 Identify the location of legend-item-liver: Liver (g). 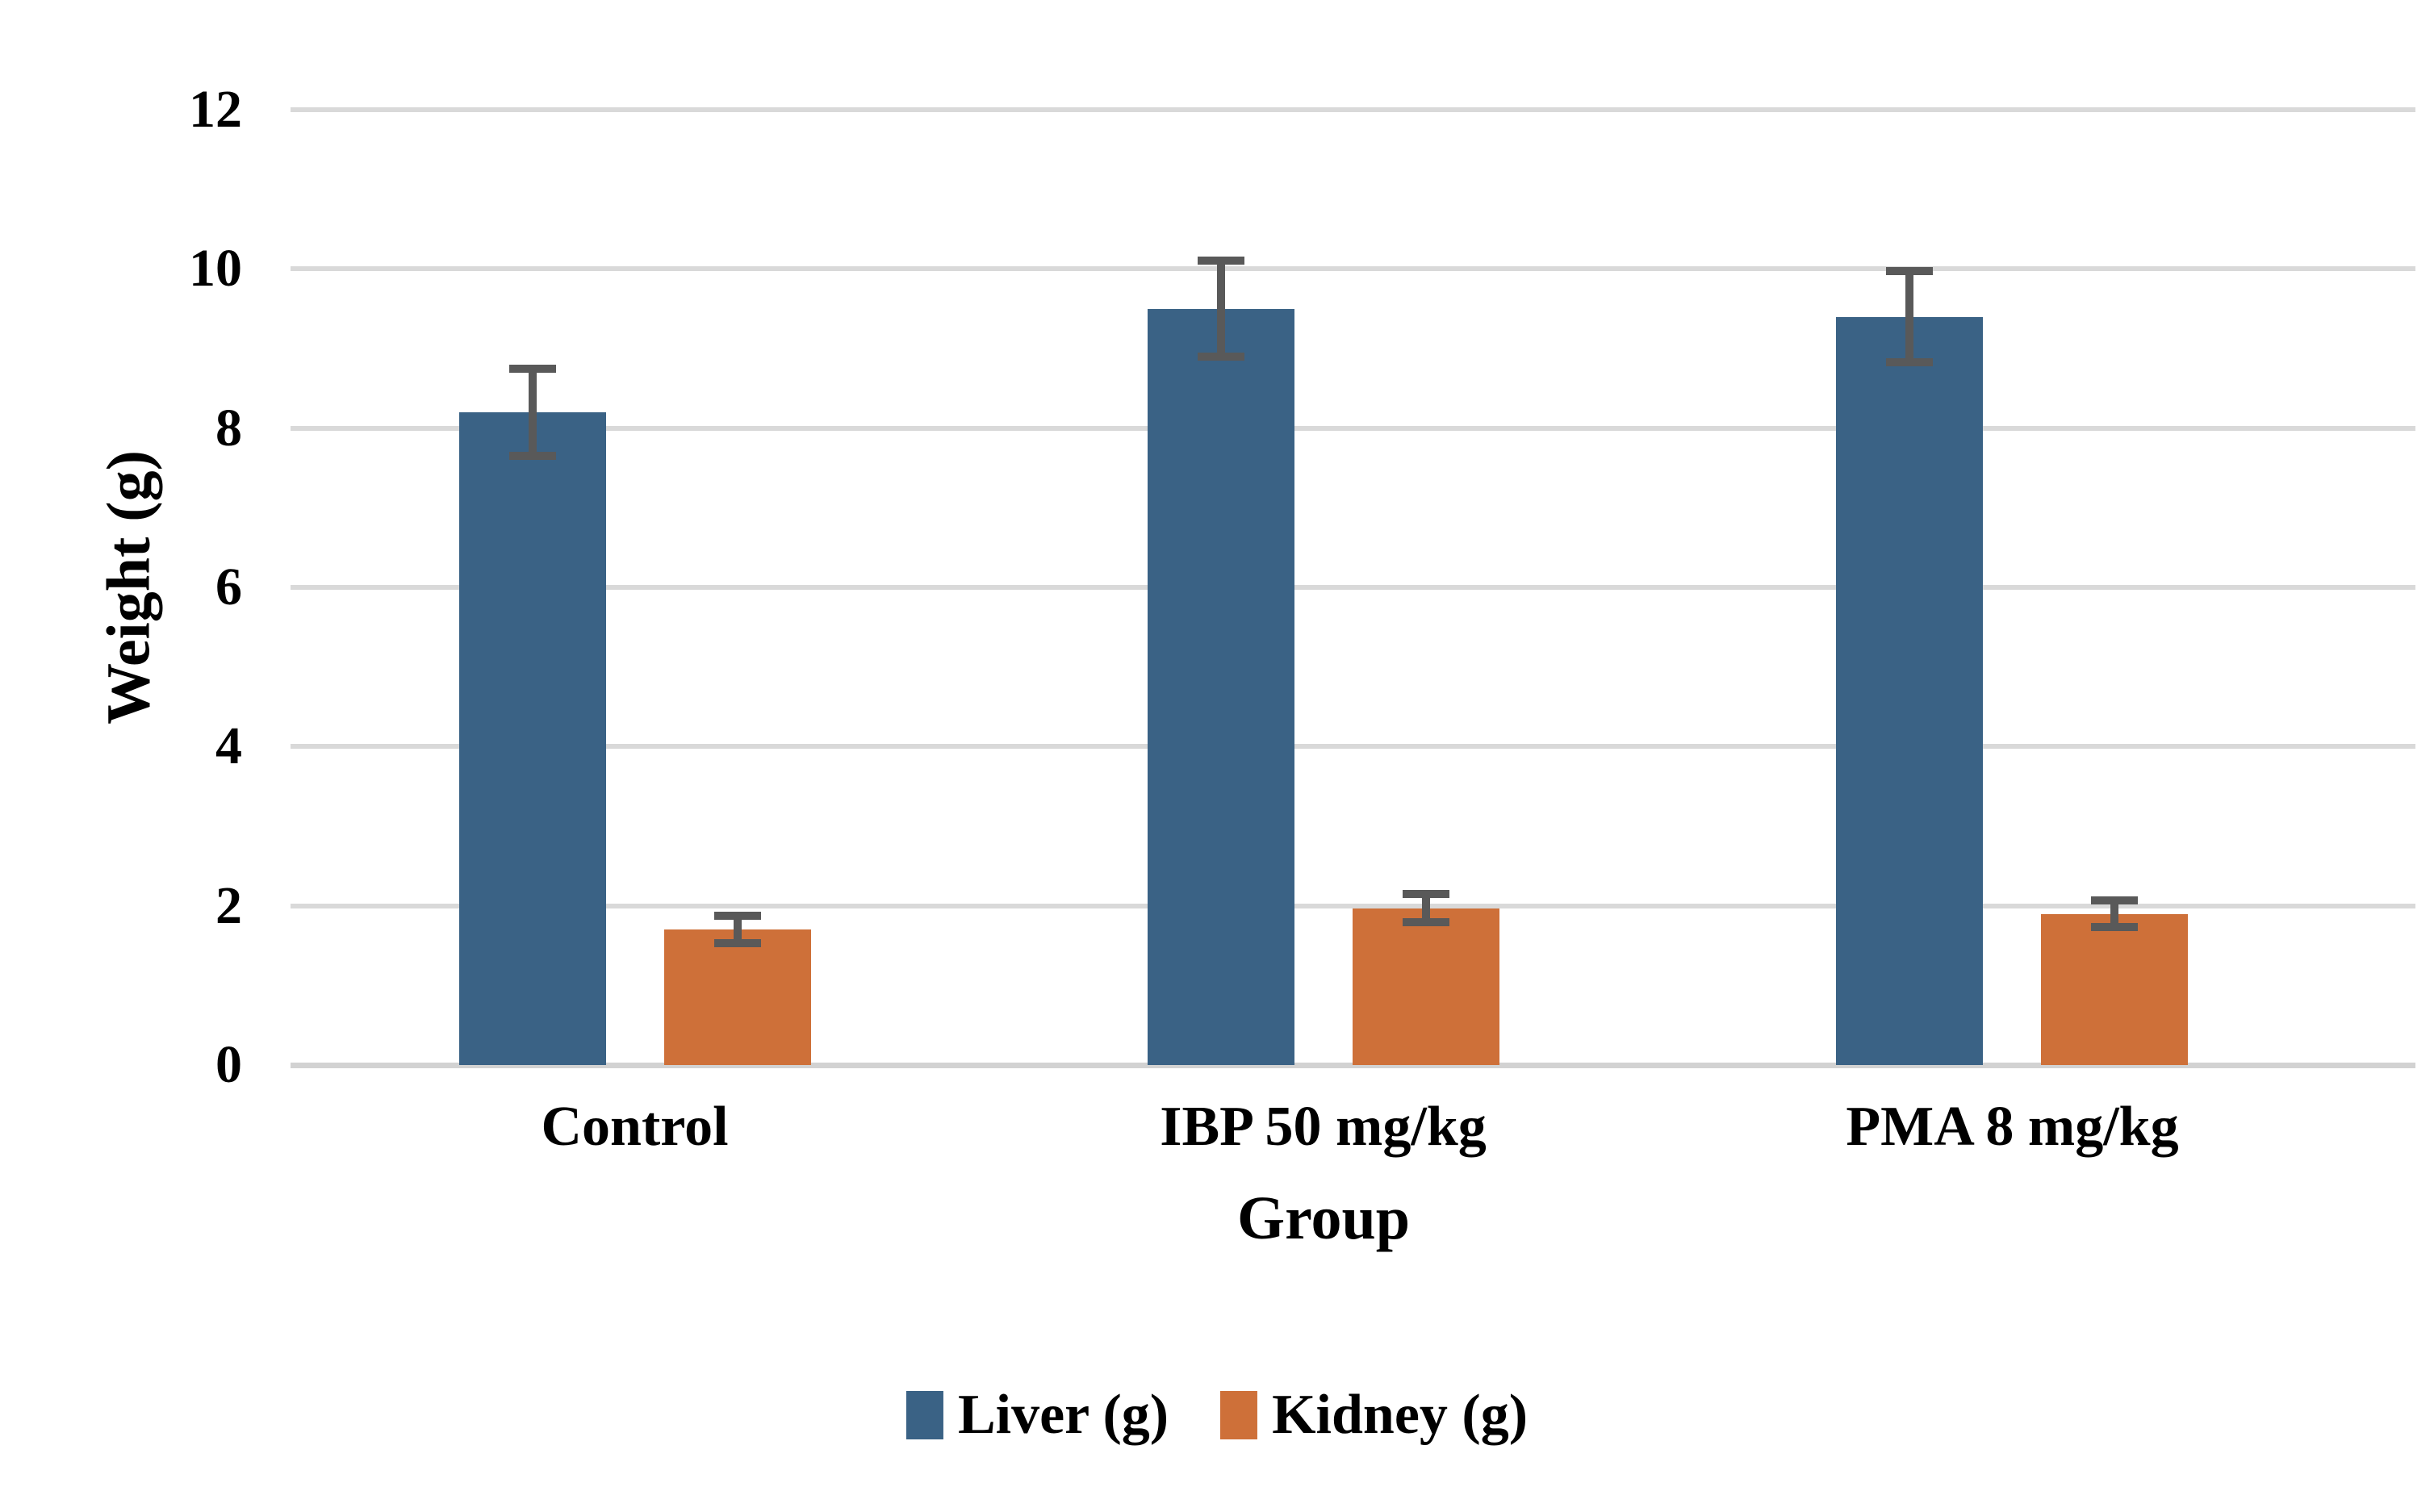
(1037, 1415).